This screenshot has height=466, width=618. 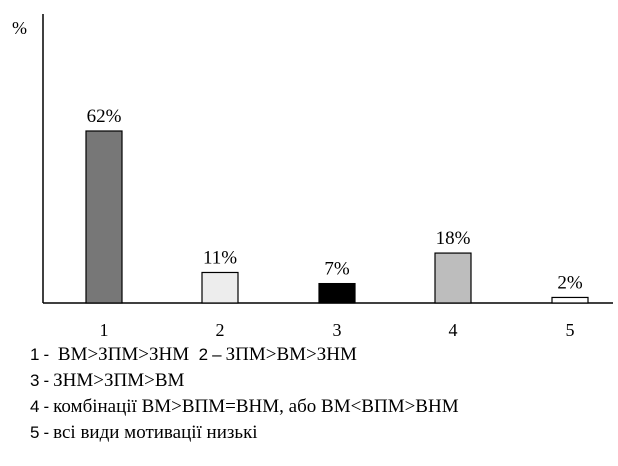 What do you see at coordinates (104, 116) in the screenshot?
I see `value-label-1: 62%` at bounding box center [104, 116].